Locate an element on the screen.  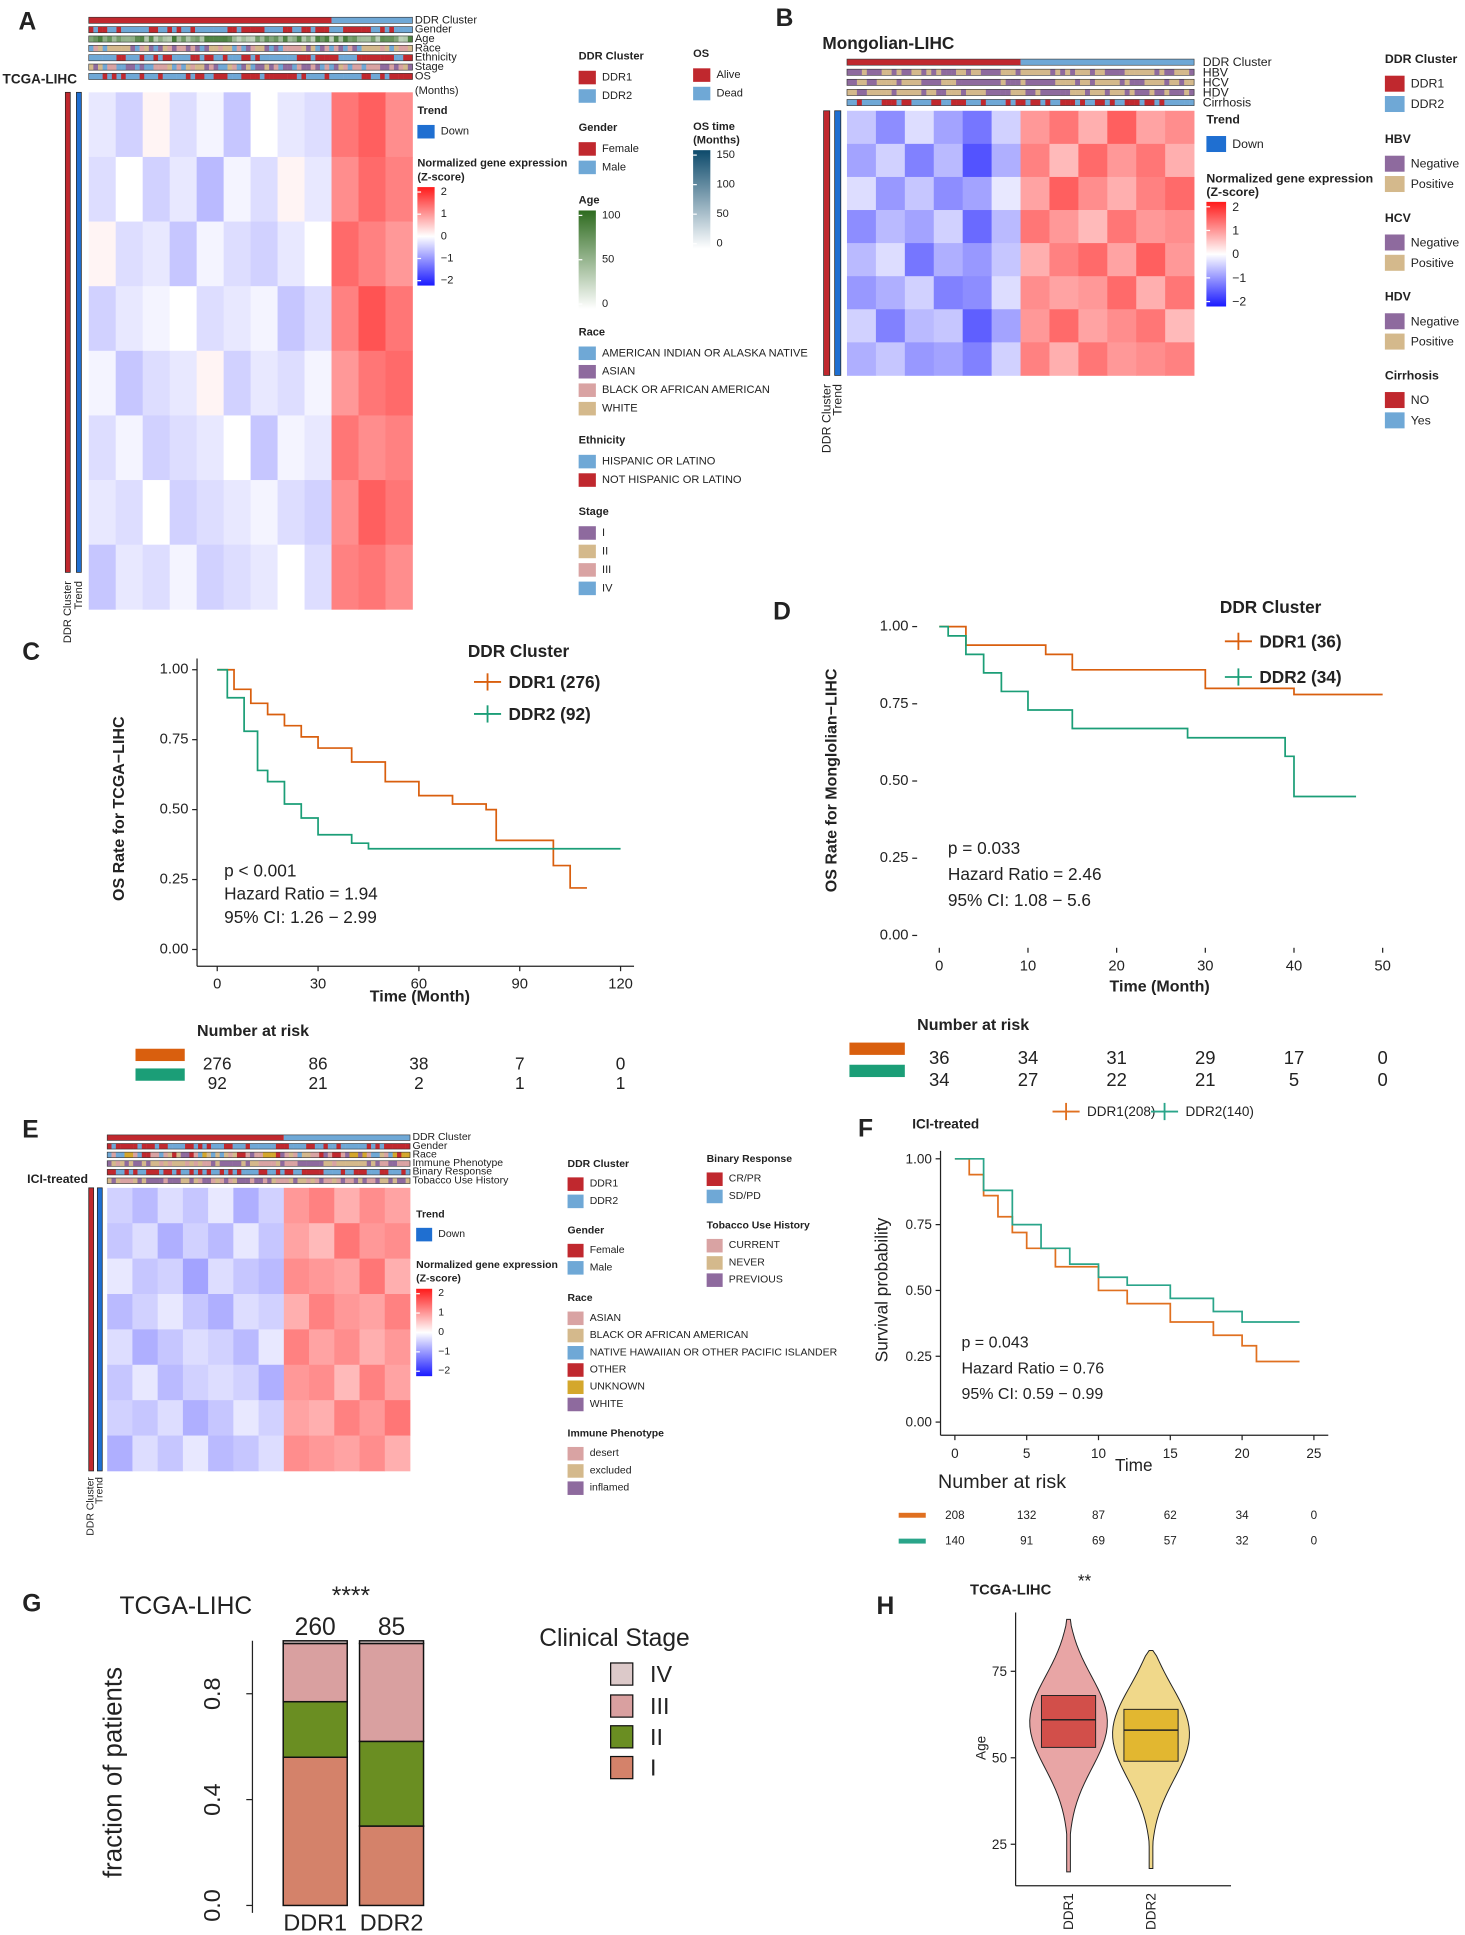
x-tick-label: 40 is located at coordinates (1294, 966).